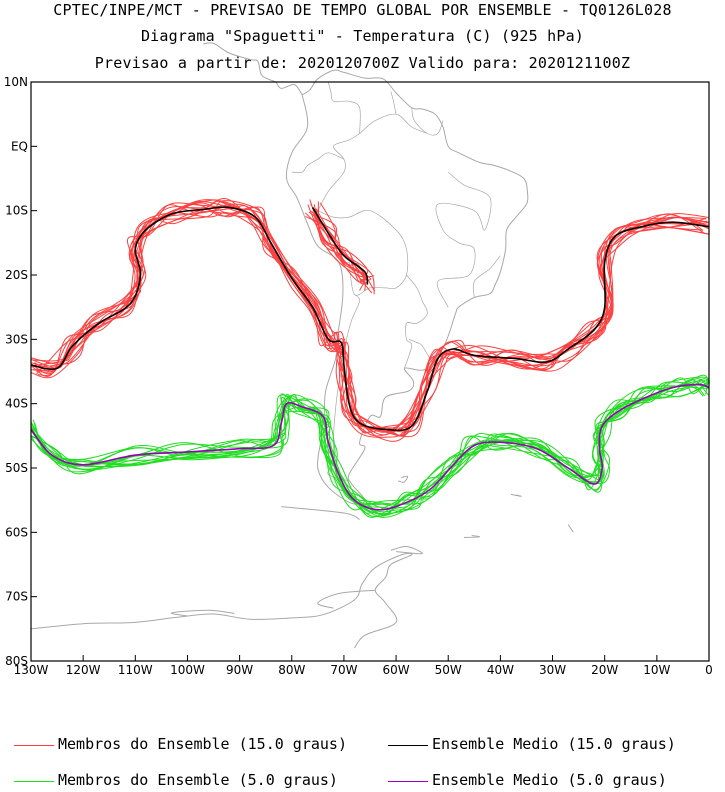 Image resolution: width=725 pixels, height=792 pixels. What do you see at coordinates (604, 670) in the screenshot?
I see `x-tick-label-11: 20W` at bounding box center [604, 670].